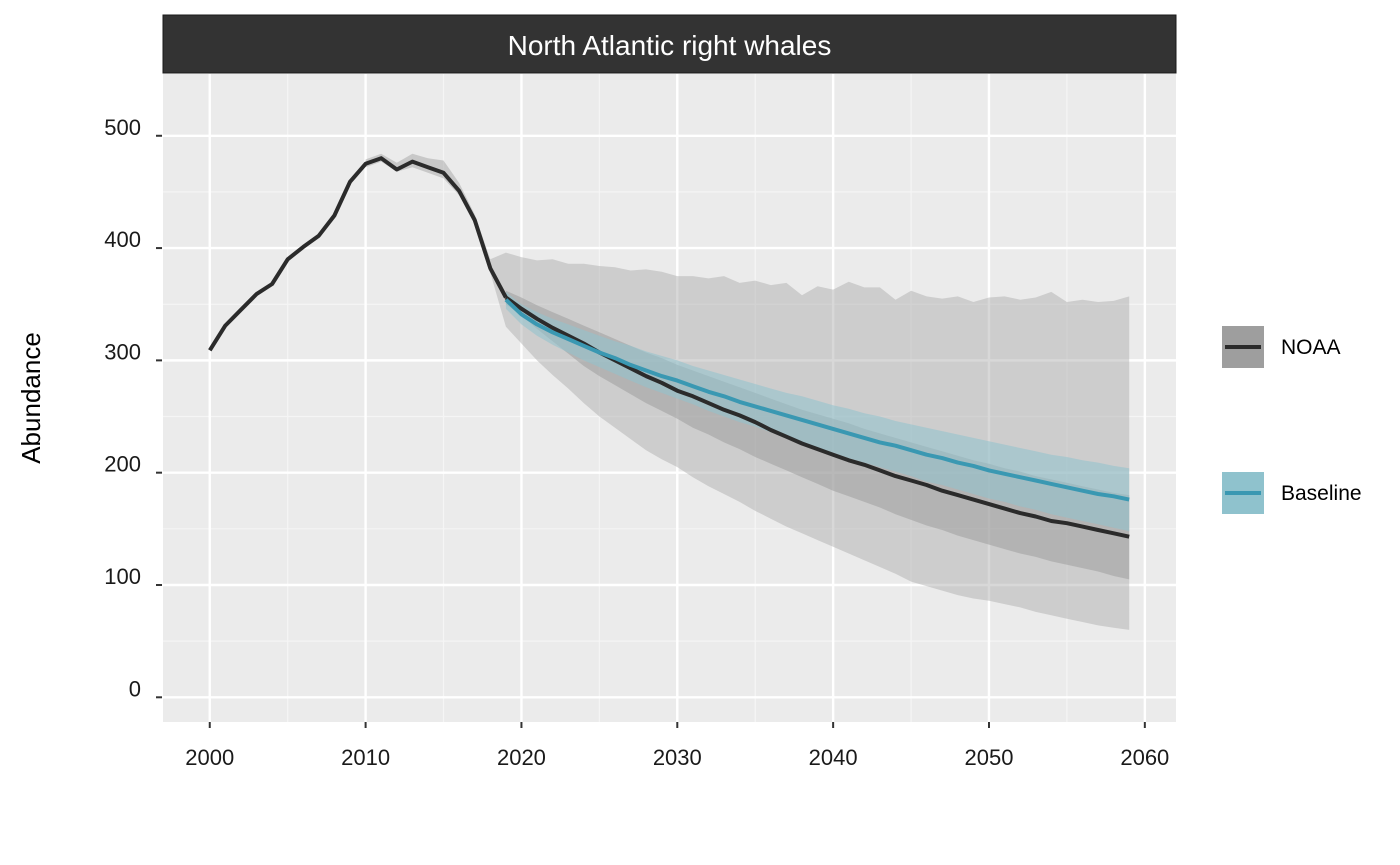  I want to click on legend: NOAA Baseline, so click(1291, 420).